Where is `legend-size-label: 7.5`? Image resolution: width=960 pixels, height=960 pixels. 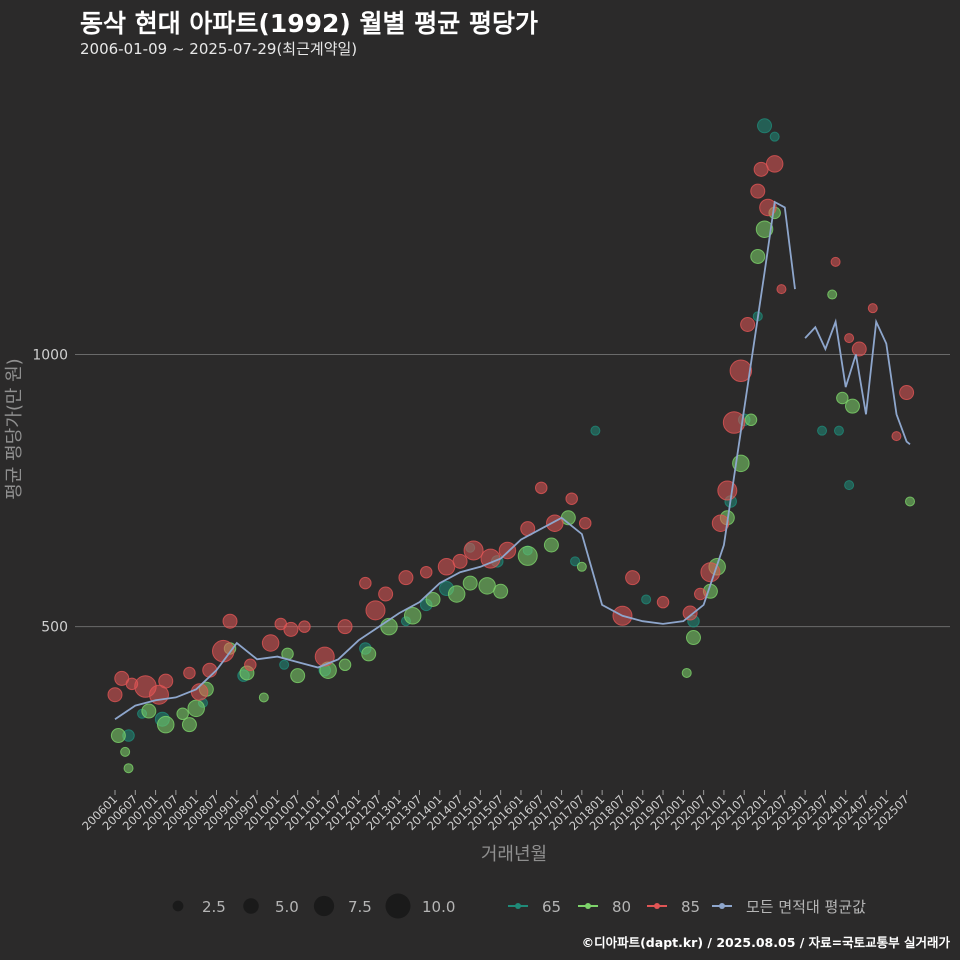
legend-size-label: 7.5 is located at coordinates (360, 907).